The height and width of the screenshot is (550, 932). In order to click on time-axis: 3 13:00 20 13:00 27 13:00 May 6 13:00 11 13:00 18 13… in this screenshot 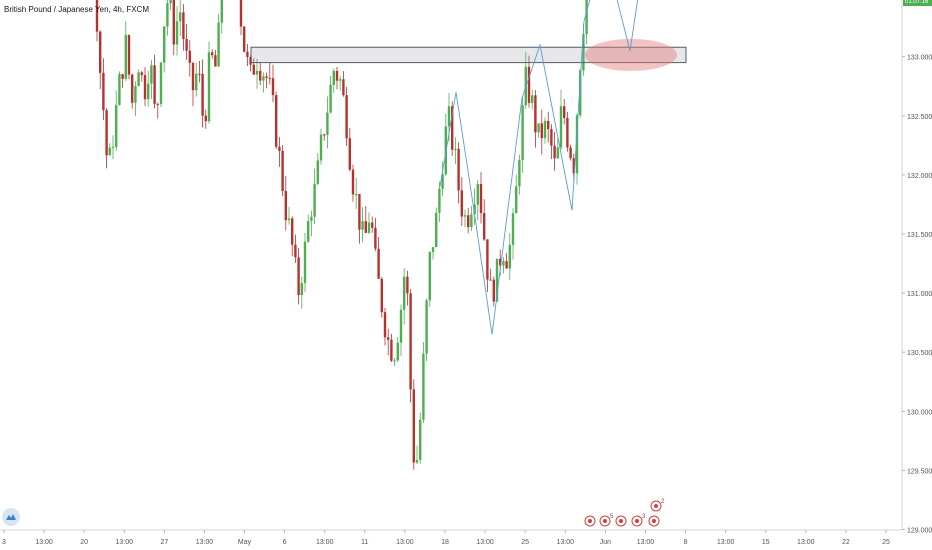, I will do `click(451, 537)`.